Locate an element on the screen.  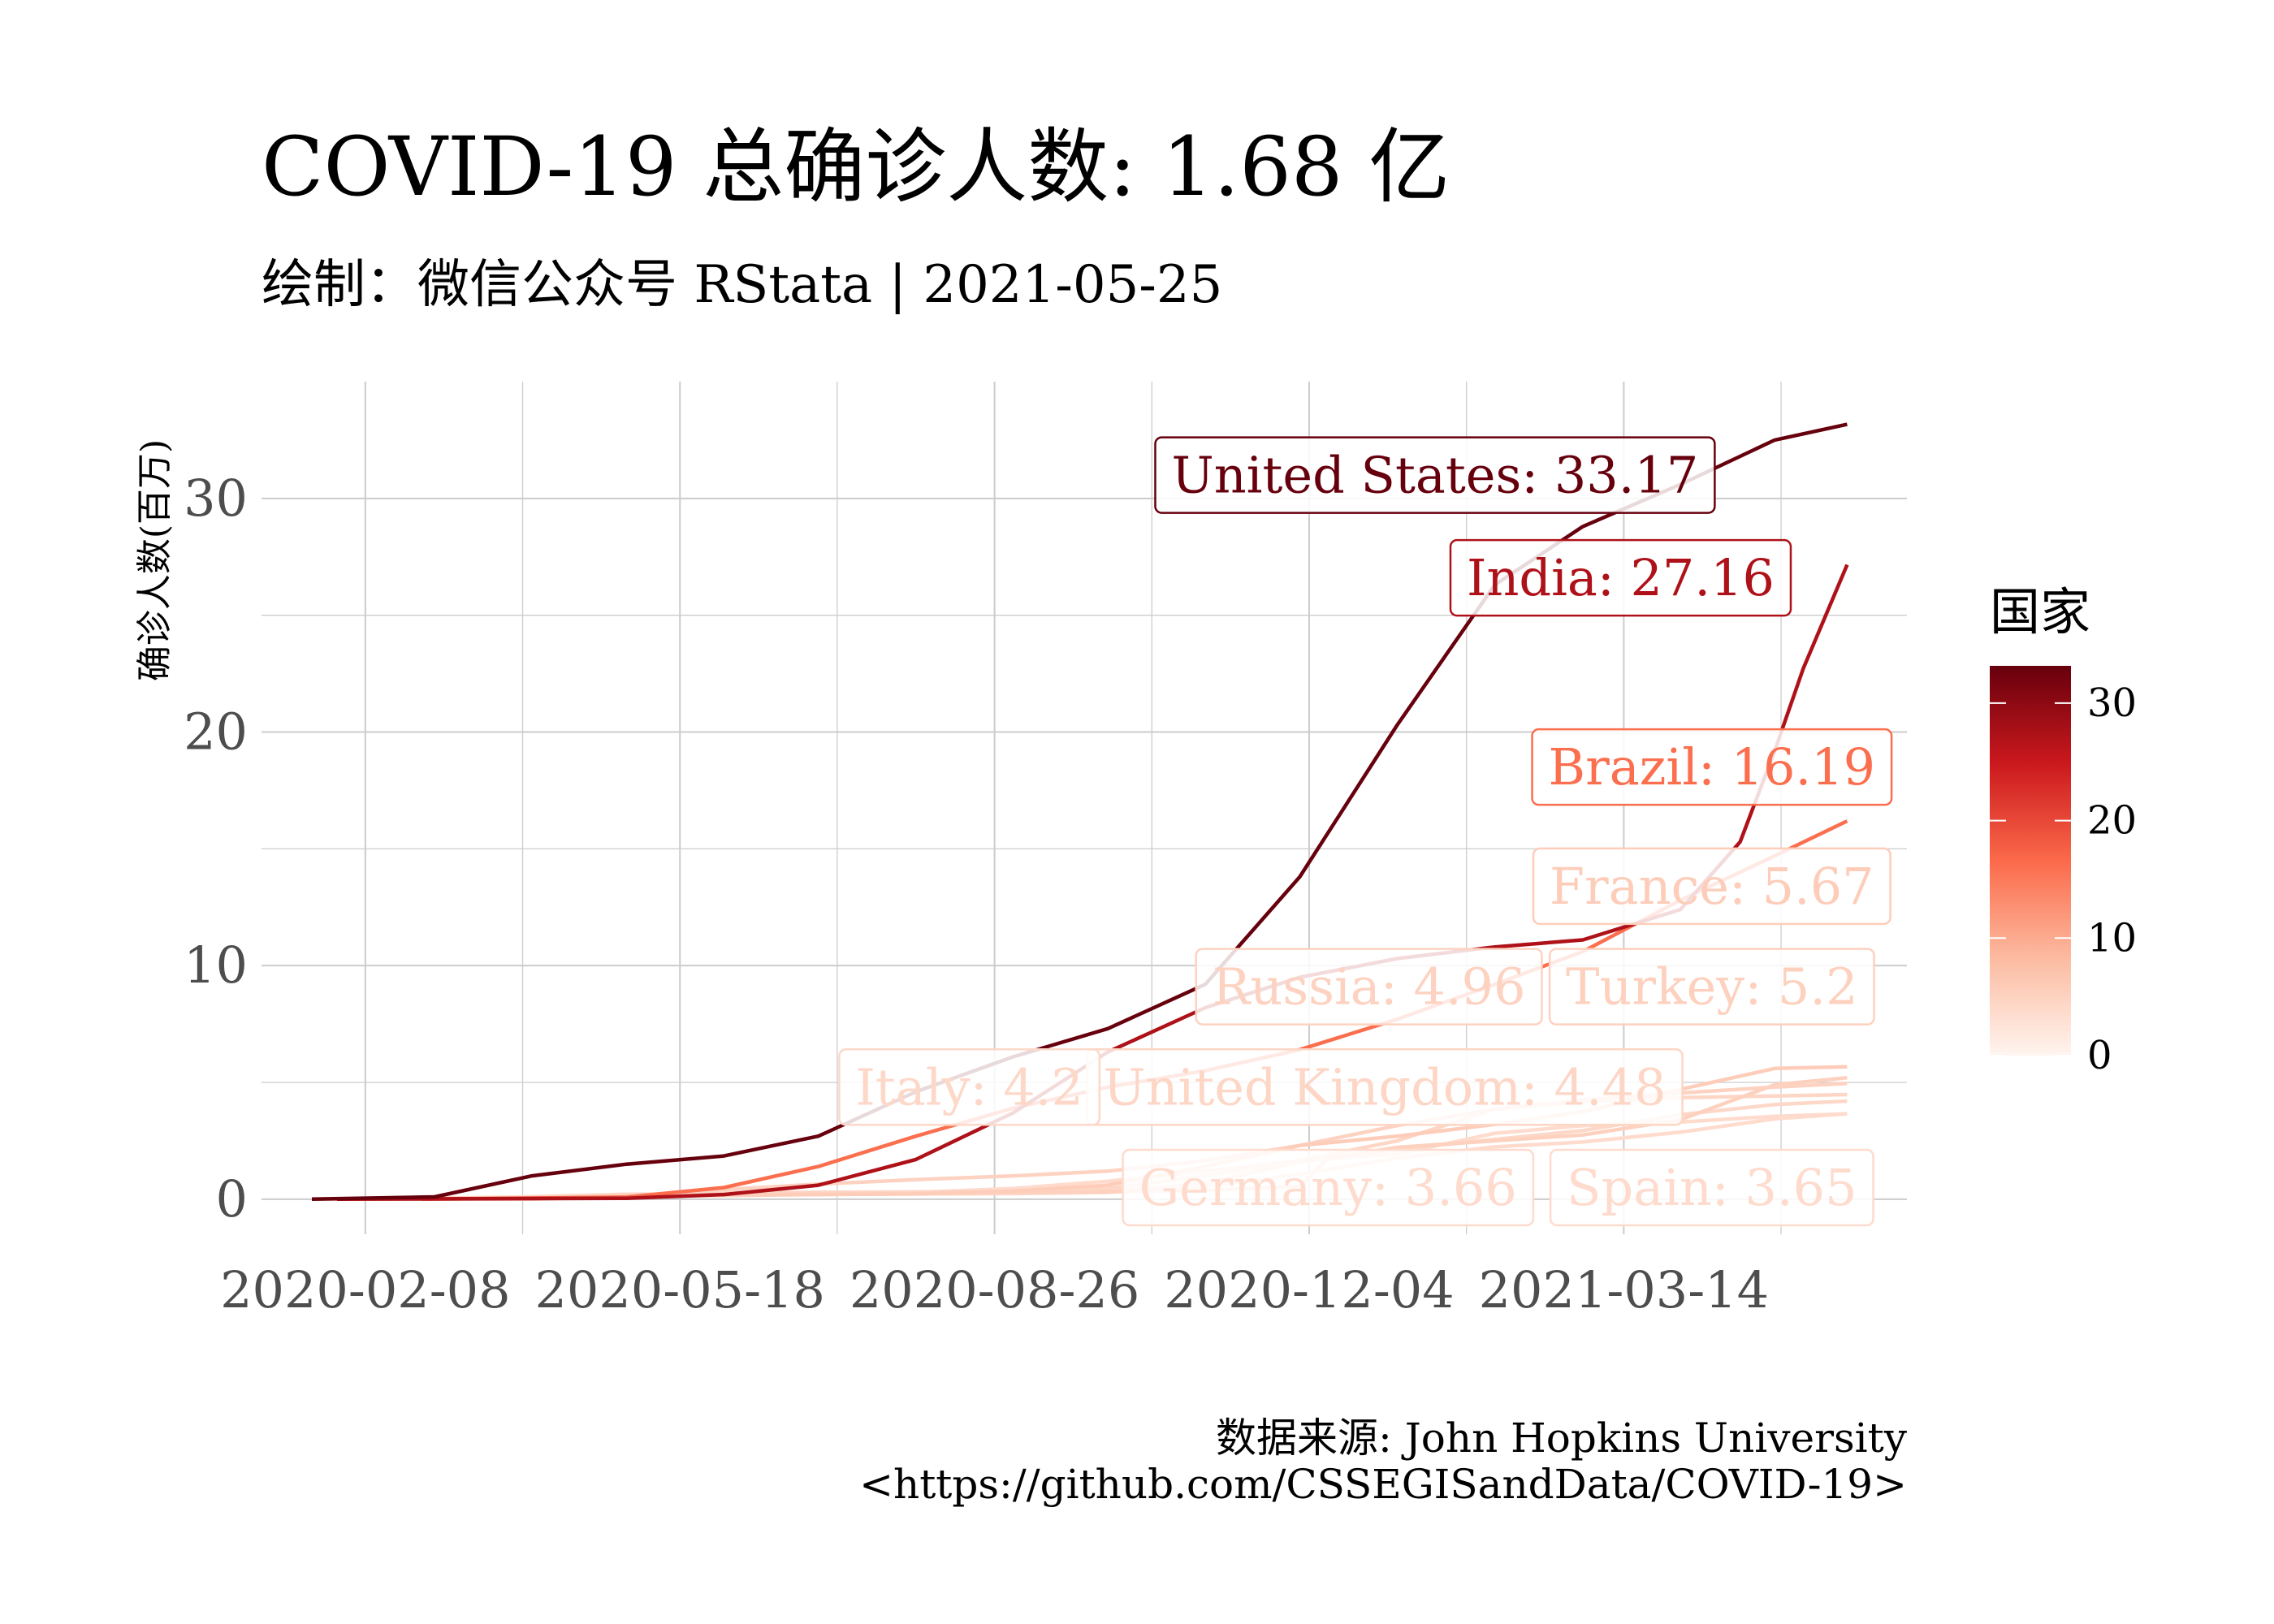
label-india: India: 27.16 is located at coordinates (1621, 578).